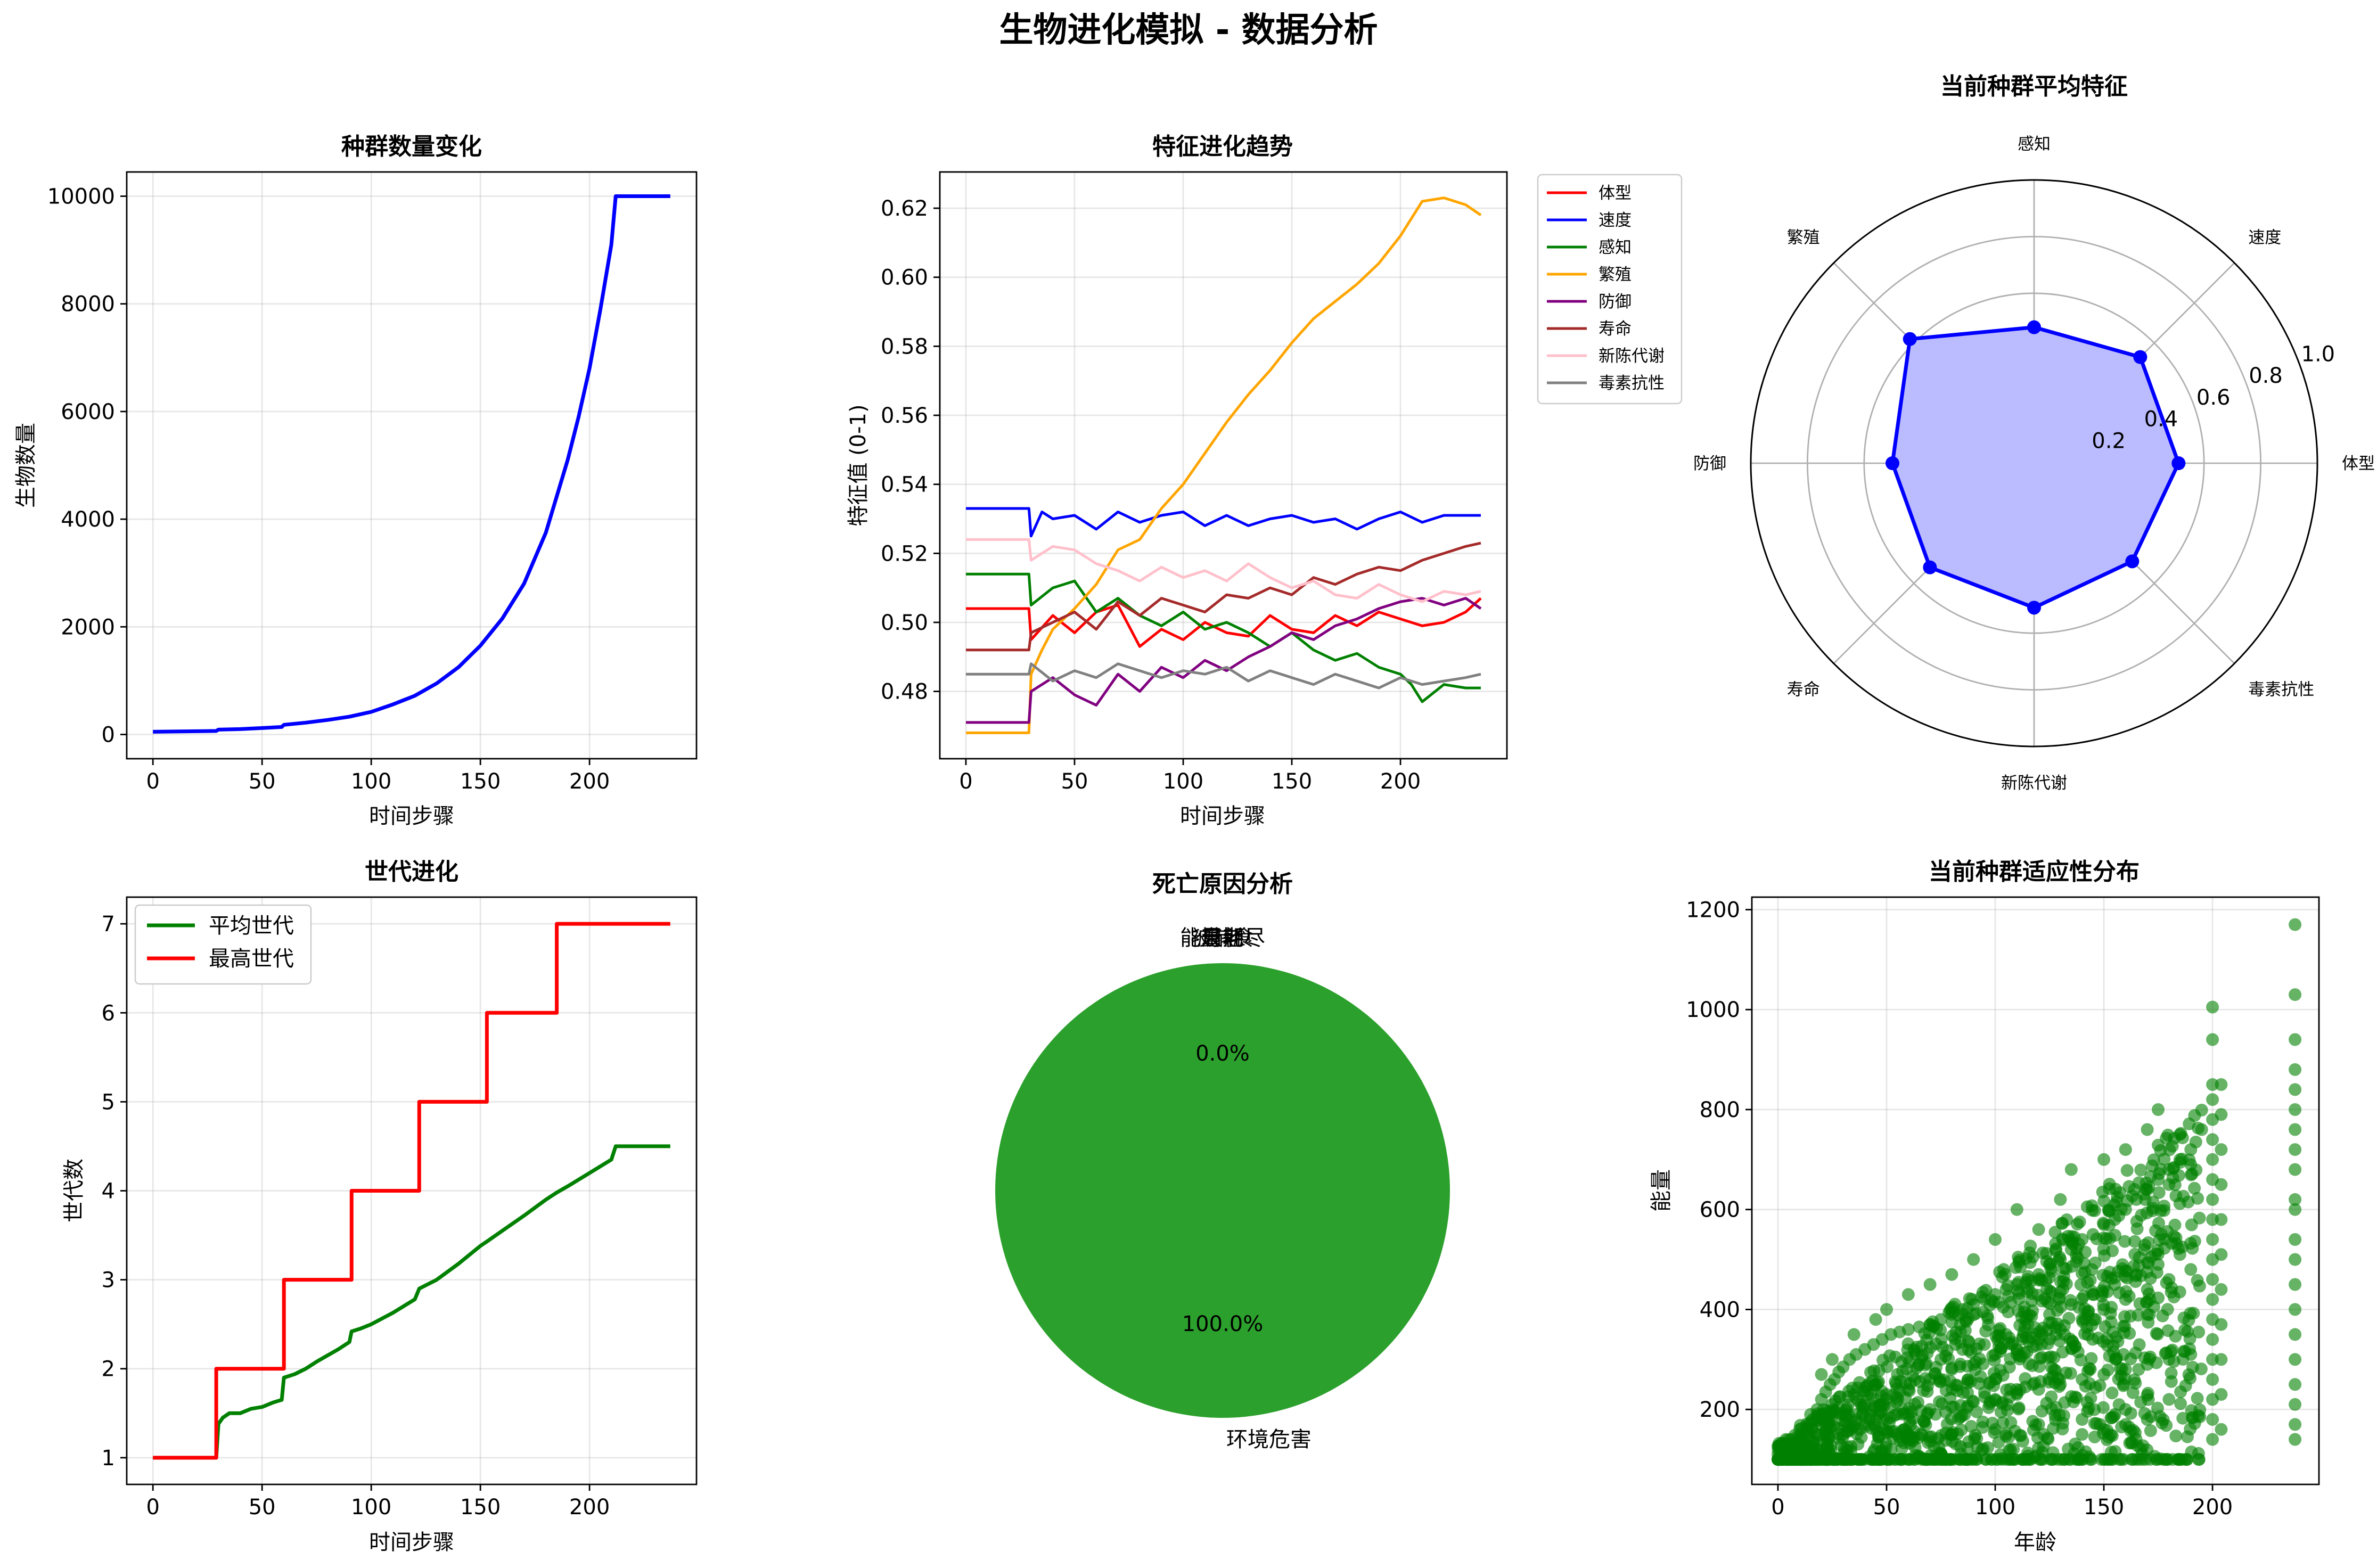  What do you see at coordinates (2034, 463) in the screenshot?
I see `outer-circle` at bounding box center [2034, 463].